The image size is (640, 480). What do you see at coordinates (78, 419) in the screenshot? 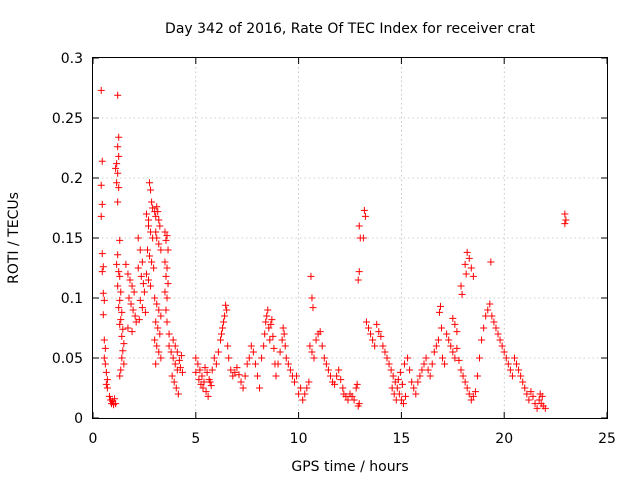
I see `y-tick-label: 0` at bounding box center [78, 419].